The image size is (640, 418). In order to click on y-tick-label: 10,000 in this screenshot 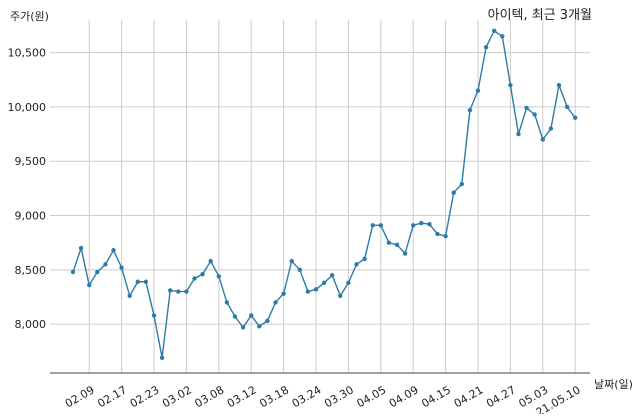, I will do `click(27, 107)`.